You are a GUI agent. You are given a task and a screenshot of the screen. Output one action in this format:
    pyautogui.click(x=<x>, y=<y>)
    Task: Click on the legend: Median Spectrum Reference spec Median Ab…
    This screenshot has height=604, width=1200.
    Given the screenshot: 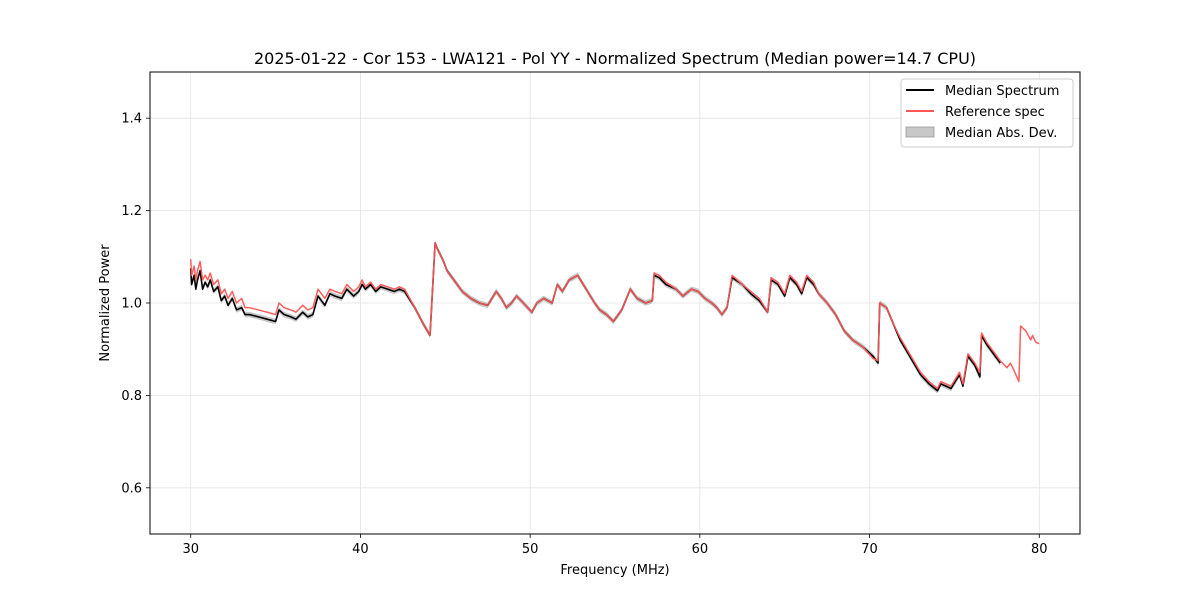 What is the action you would take?
    pyautogui.click(x=987, y=113)
    